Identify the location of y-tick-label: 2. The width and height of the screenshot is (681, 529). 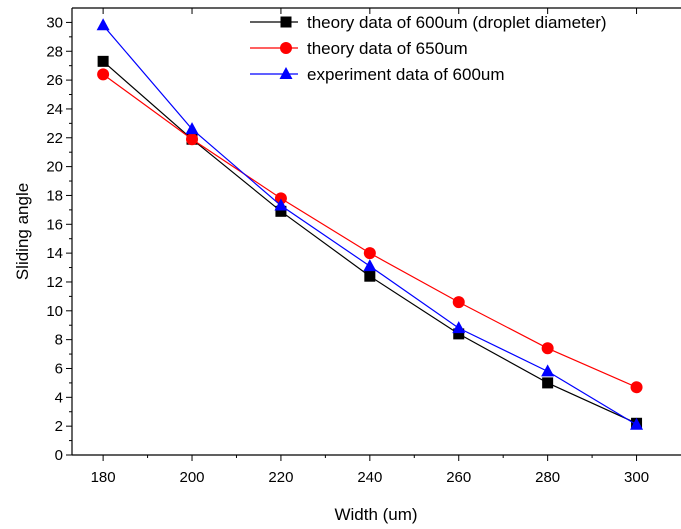
(59, 426).